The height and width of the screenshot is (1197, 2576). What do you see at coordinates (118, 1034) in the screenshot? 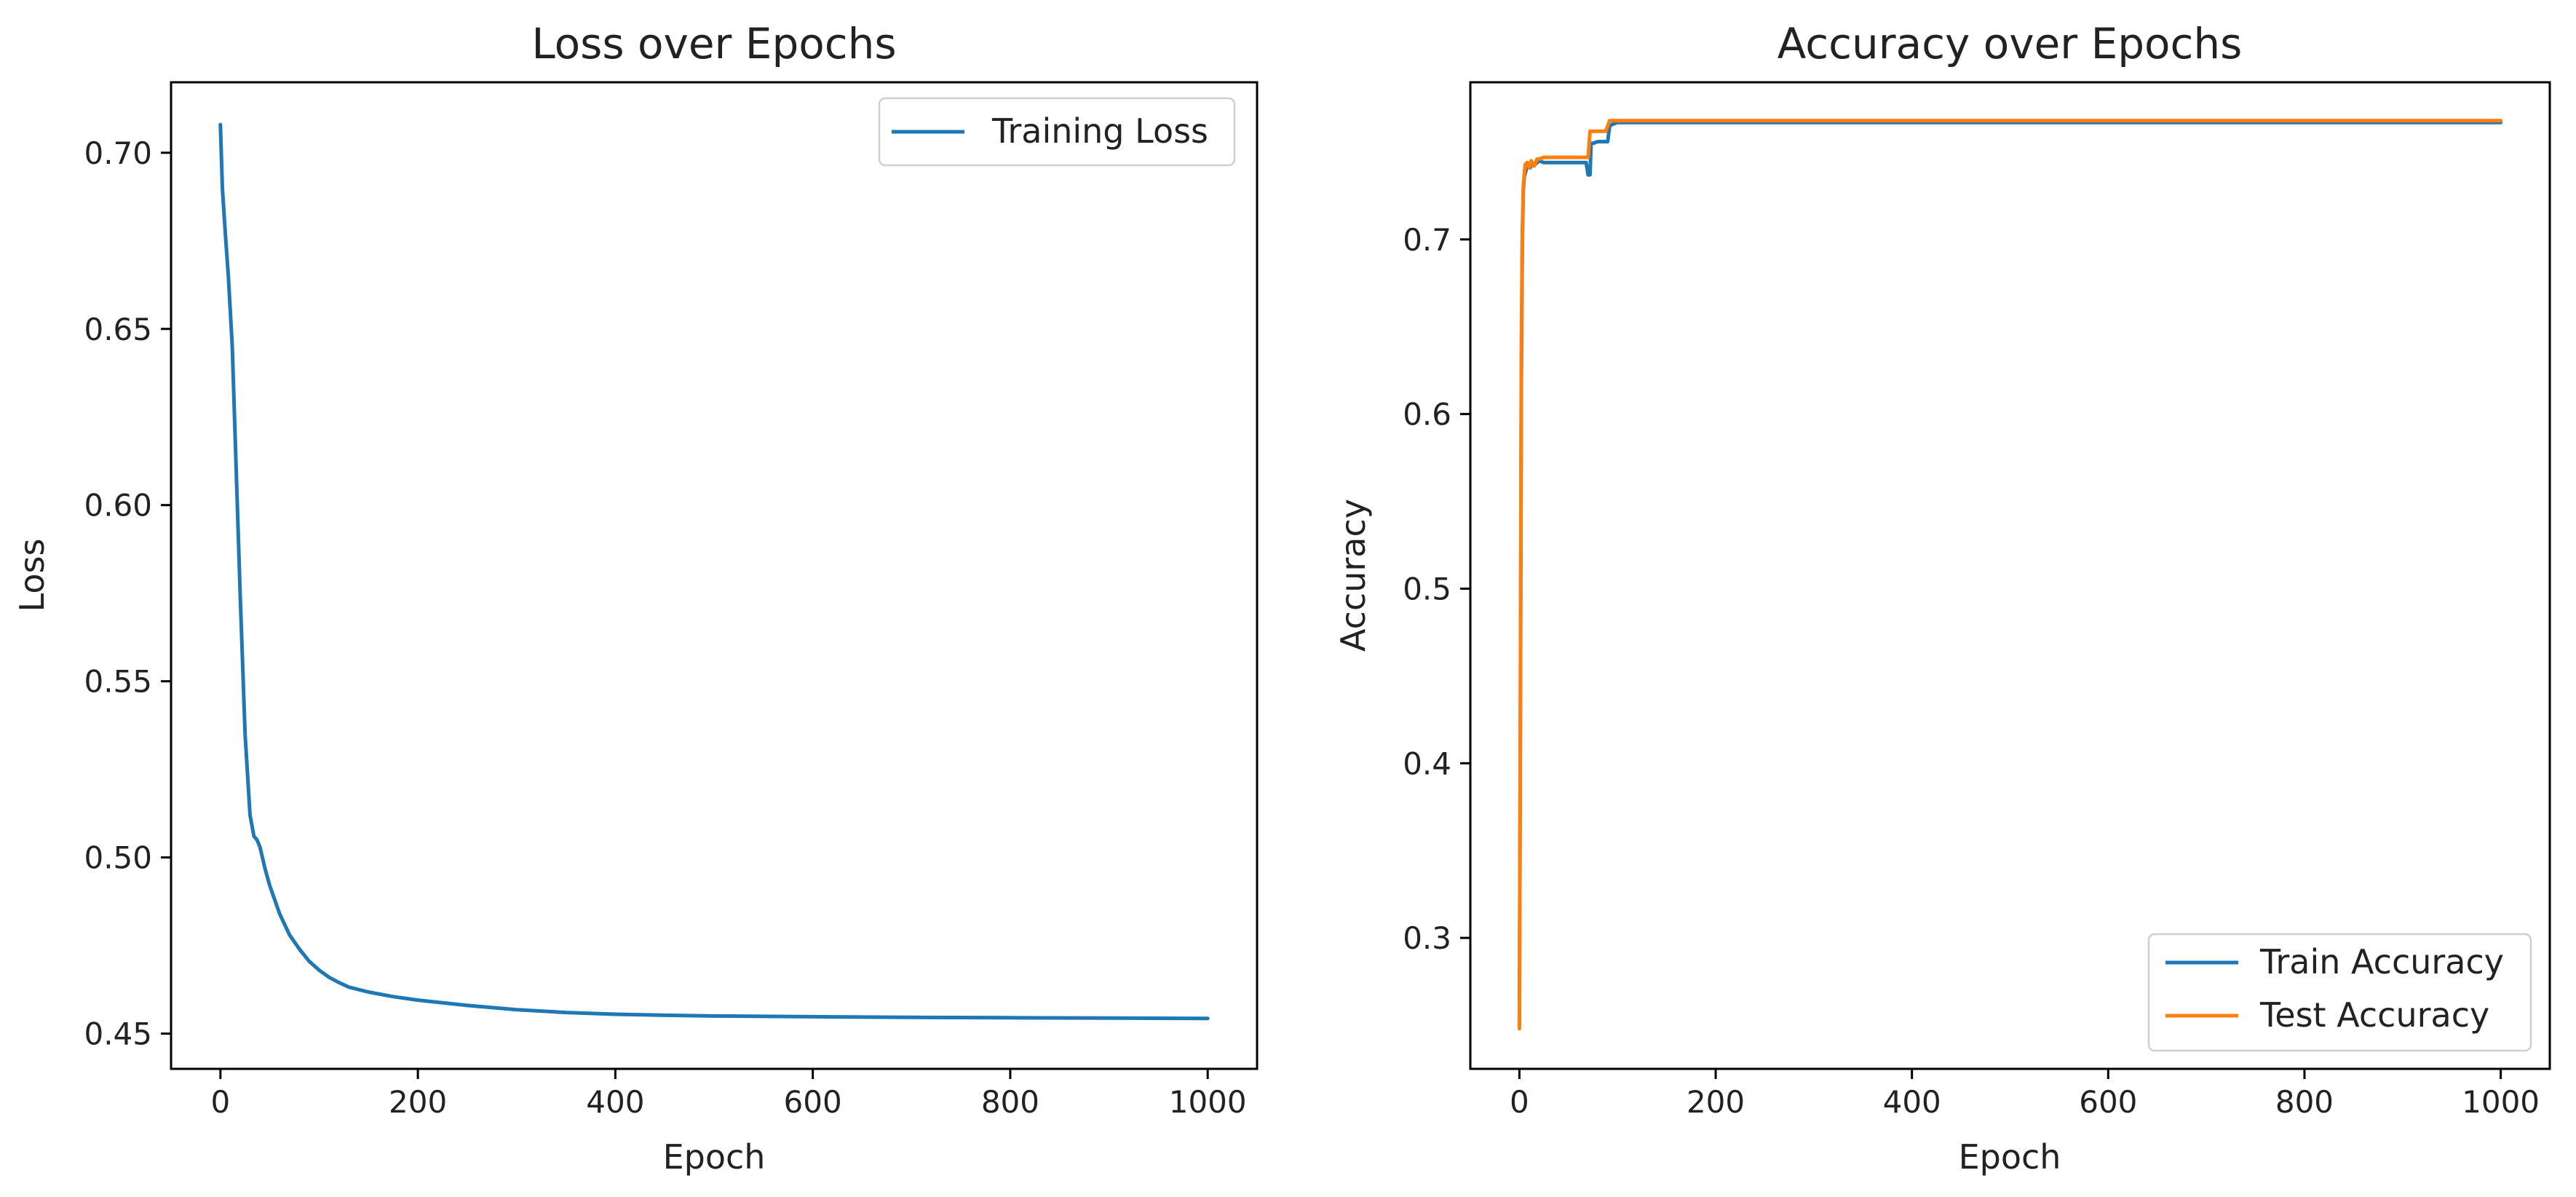
I see `y-tick-label: 0.45` at bounding box center [118, 1034].